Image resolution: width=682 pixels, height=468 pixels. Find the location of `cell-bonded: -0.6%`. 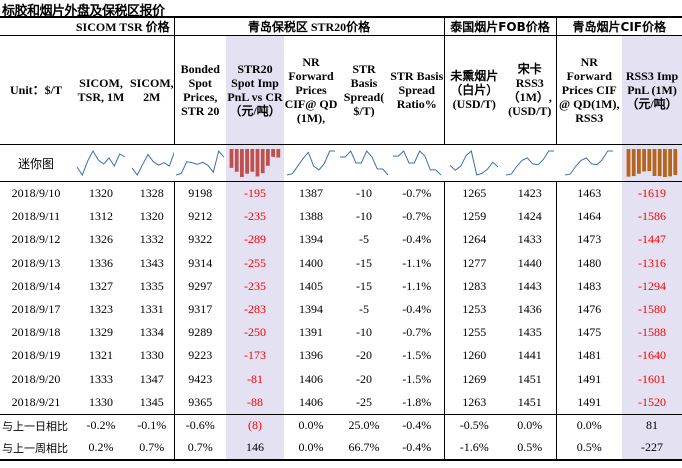

cell-bonded: -0.6% is located at coordinates (199, 425).